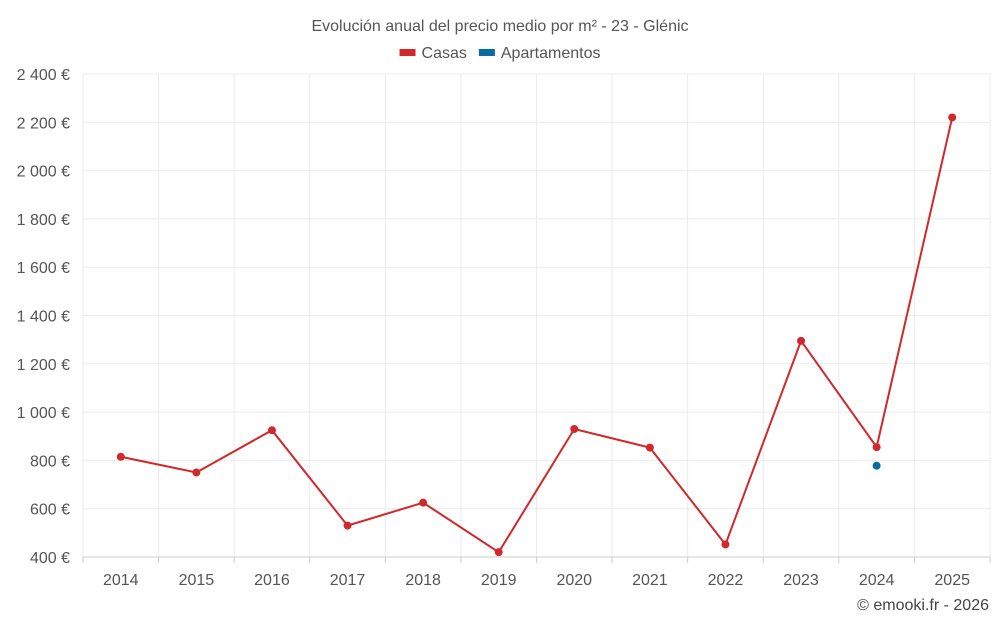 This screenshot has width=1000, height=625. What do you see at coordinates (650, 580) in the screenshot?
I see `x-tick-label: 2021` at bounding box center [650, 580].